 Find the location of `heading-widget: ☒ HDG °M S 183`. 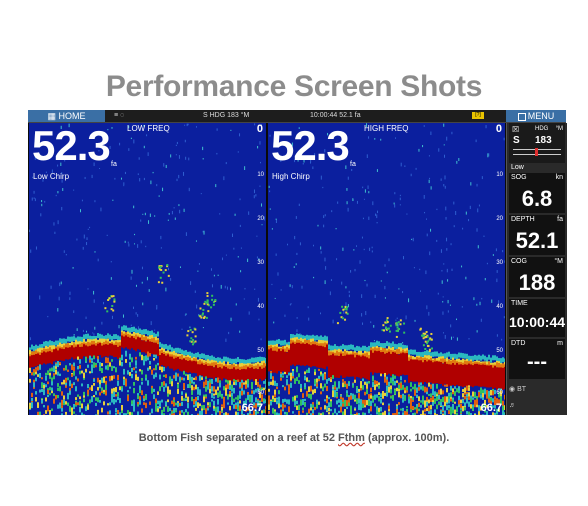

heading-widget: ☒ HDG °M S 183 is located at coordinates (537, 143).